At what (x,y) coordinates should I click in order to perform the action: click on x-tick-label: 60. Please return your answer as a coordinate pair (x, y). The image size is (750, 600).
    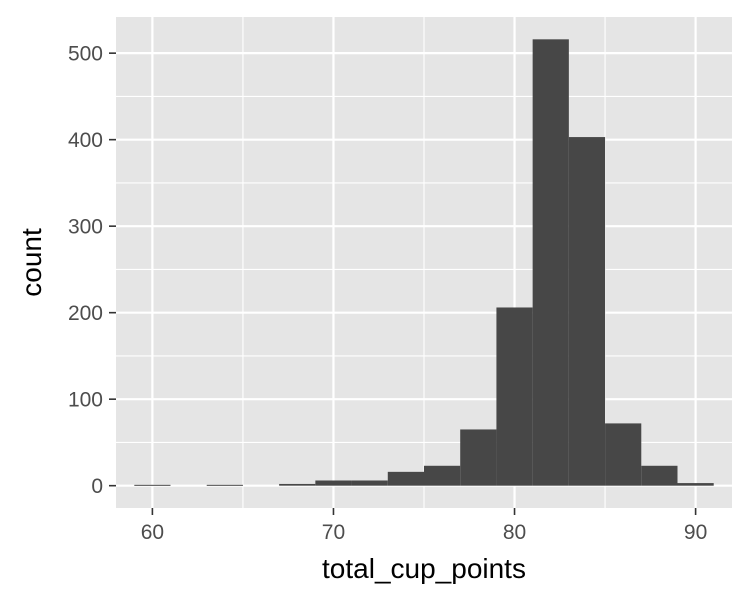
    Looking at the image, I should click on (152, 532).